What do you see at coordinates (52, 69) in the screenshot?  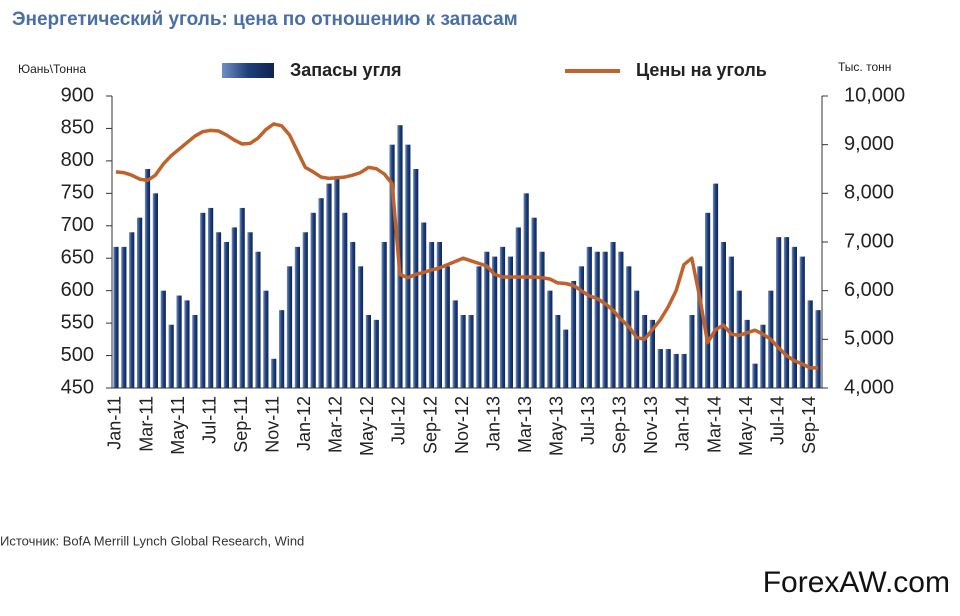 I see `y-axis-label: Юань\Тонна` at bounding box center [52, 69].